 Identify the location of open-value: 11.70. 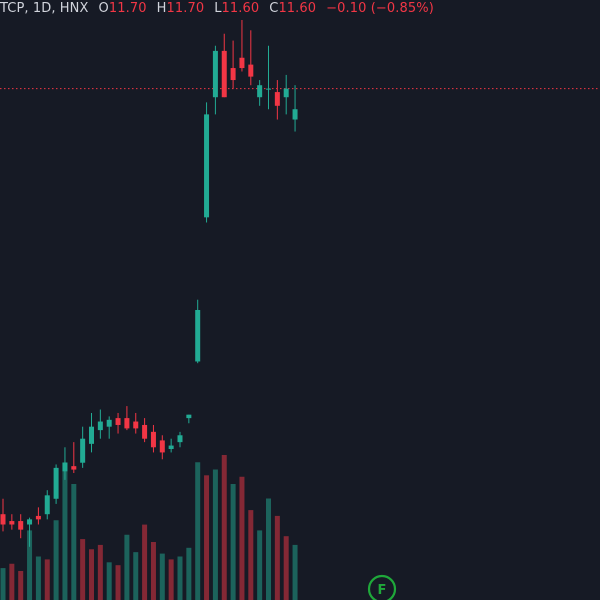
(127, 8).